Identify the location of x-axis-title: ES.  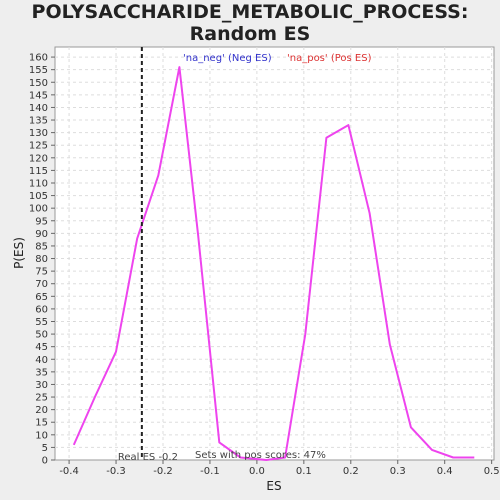
(273, 486).